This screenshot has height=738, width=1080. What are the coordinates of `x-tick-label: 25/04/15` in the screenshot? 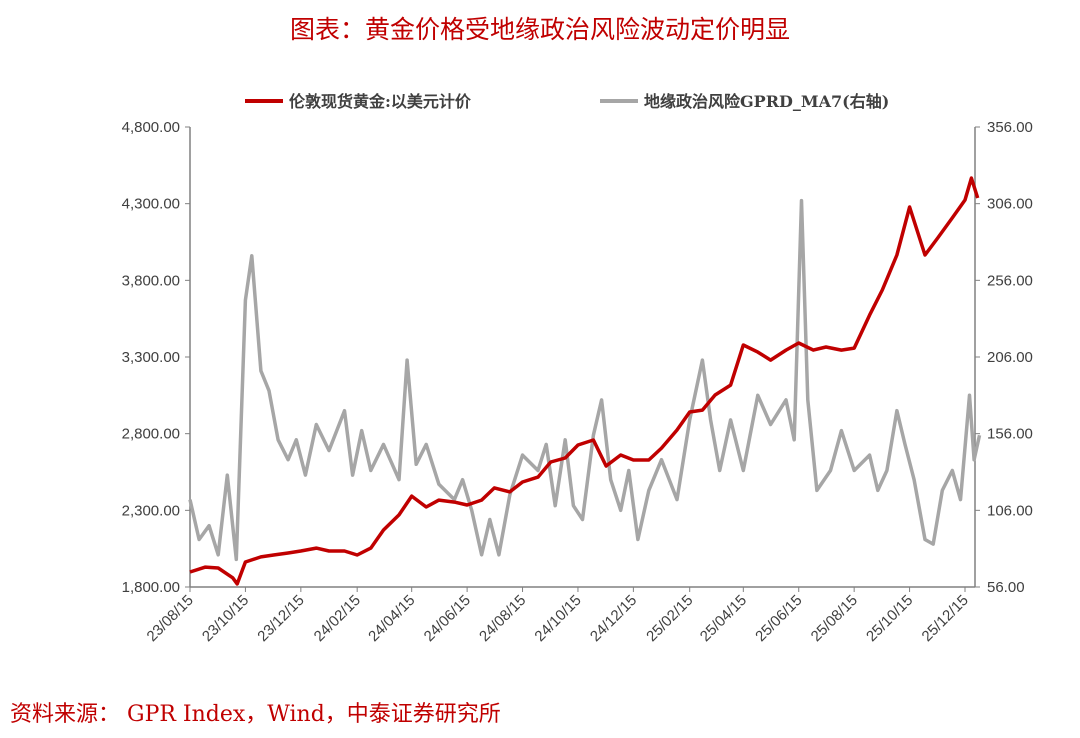 It's located at (723, 618).